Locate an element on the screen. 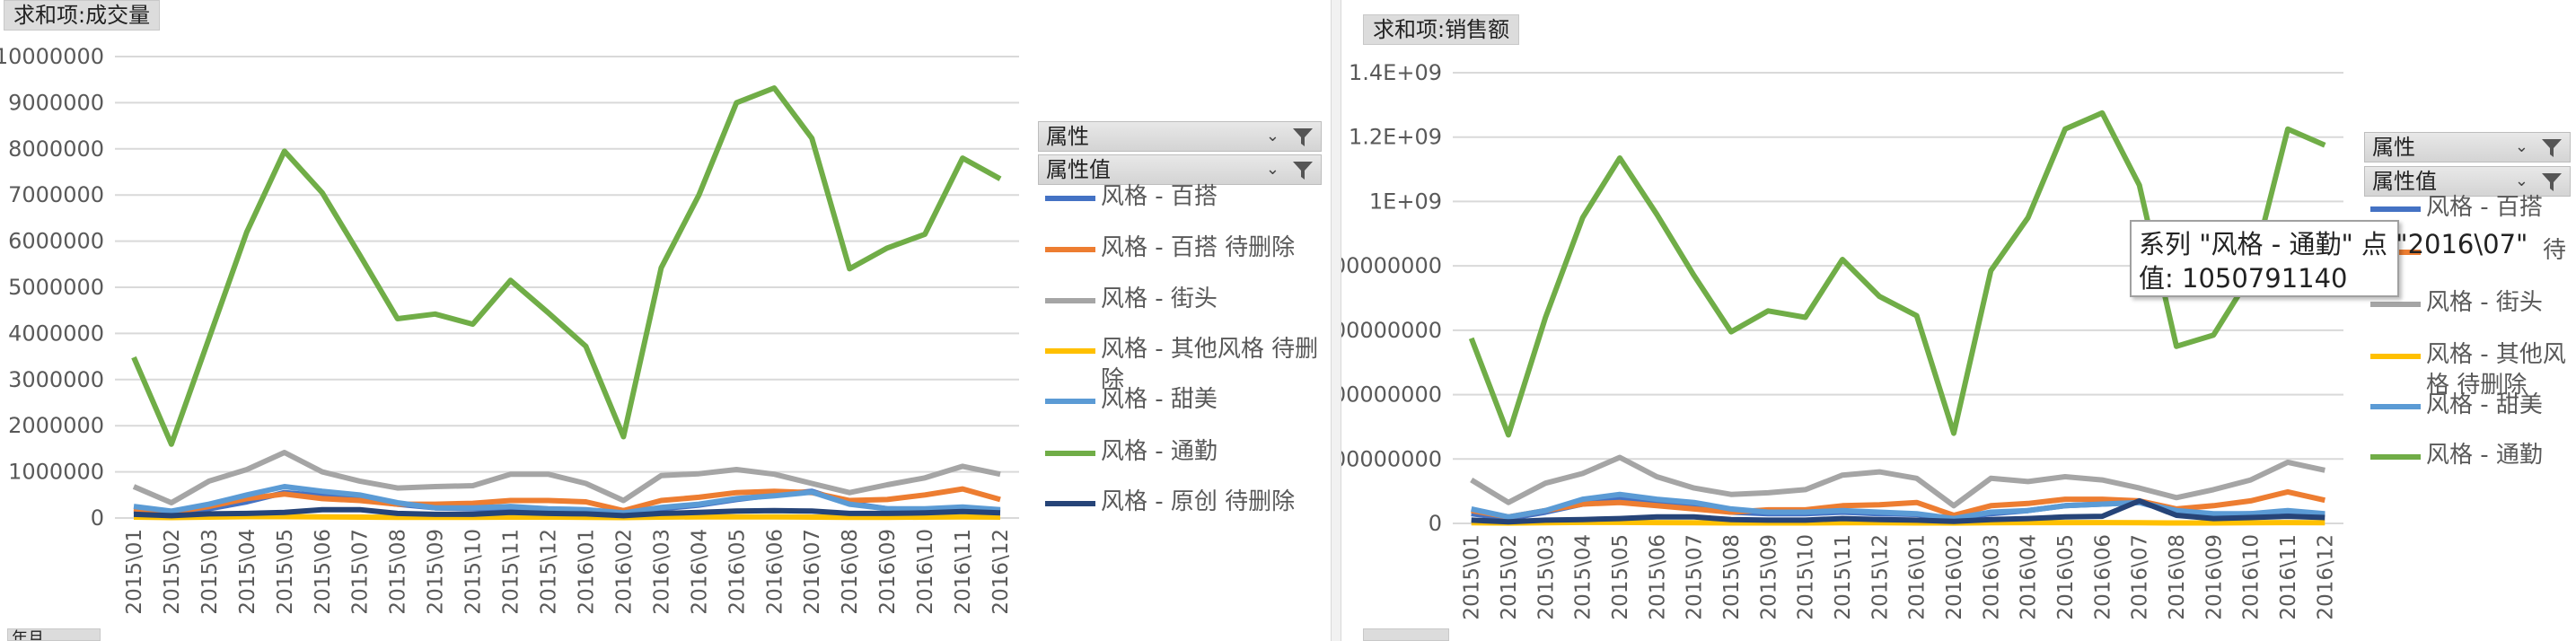 Image resolution: width=2576 pixels, height=641 pixels. legend-label: 风格 - 通勤 is located at coordinates (1159, 451).